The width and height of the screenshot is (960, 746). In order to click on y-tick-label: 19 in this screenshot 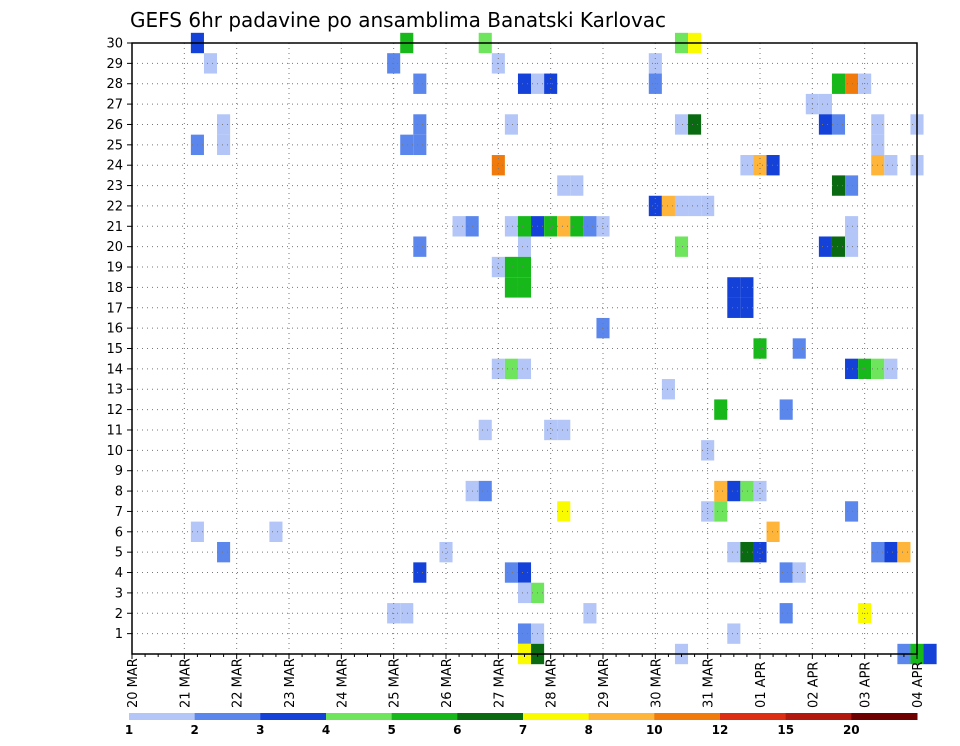, I will do `click(114, 268)`.